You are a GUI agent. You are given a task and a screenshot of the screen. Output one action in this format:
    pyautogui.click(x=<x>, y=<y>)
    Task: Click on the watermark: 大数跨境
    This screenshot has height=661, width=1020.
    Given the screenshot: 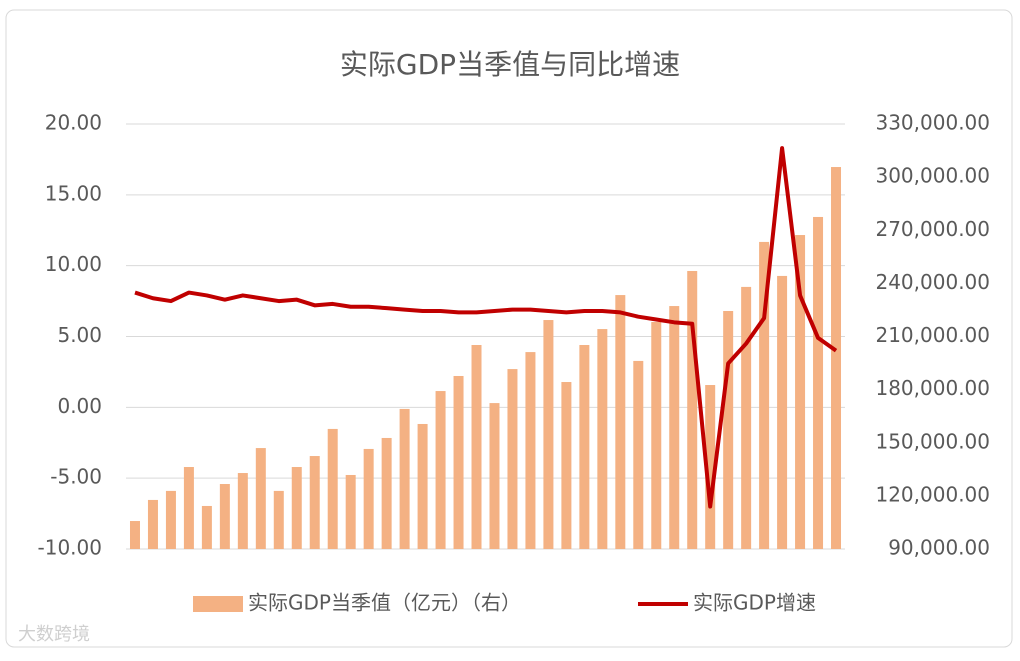 What is the action you would take?
    pyautogui.click(x=54, y=634)
    